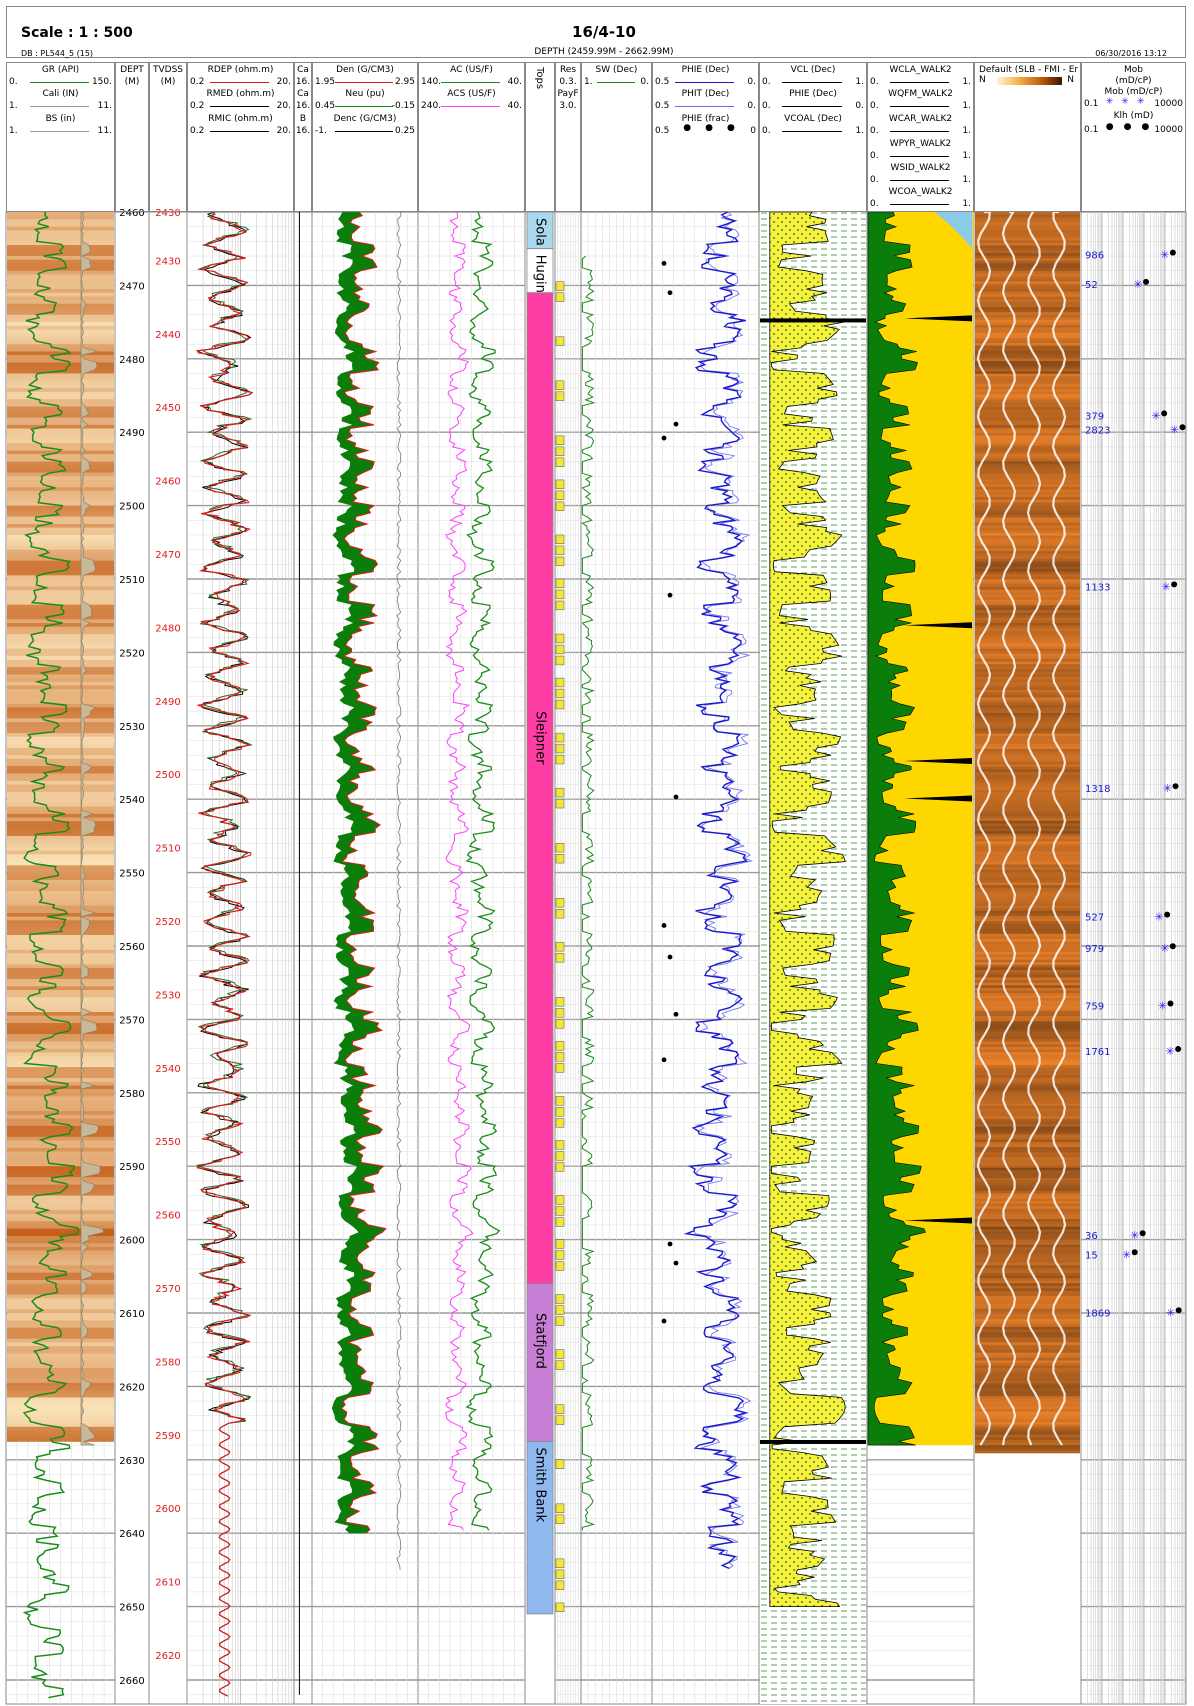 This screenshot has height=1706, width=1194. Describe the element at coordinates (813, 1441) in the screenshot. I see `coal-band` at that location.